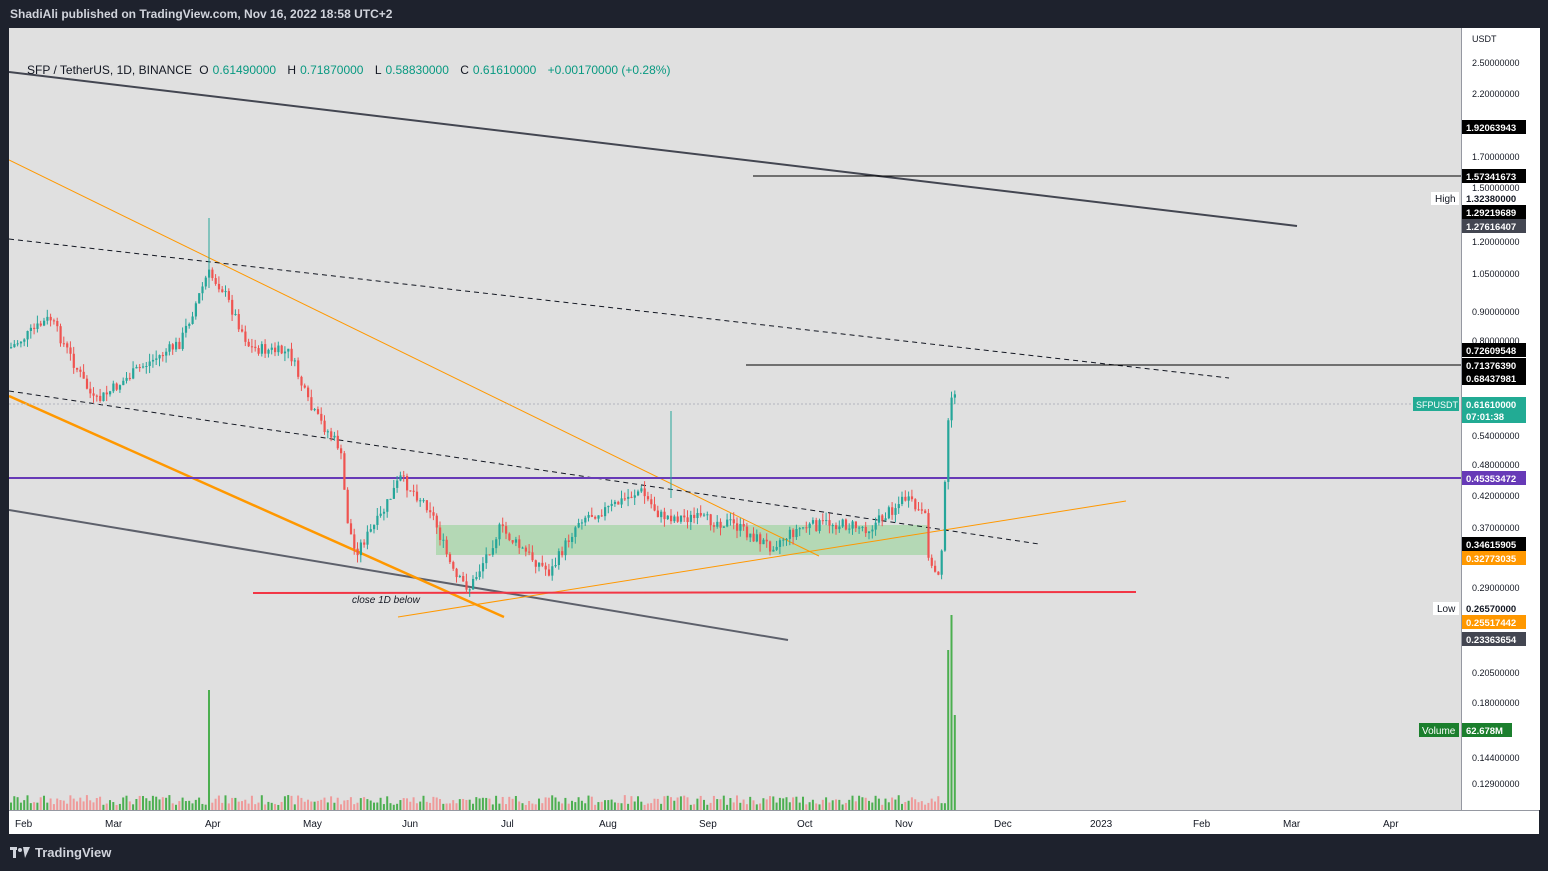  I want to click on red-support-line, so click(694, 592).